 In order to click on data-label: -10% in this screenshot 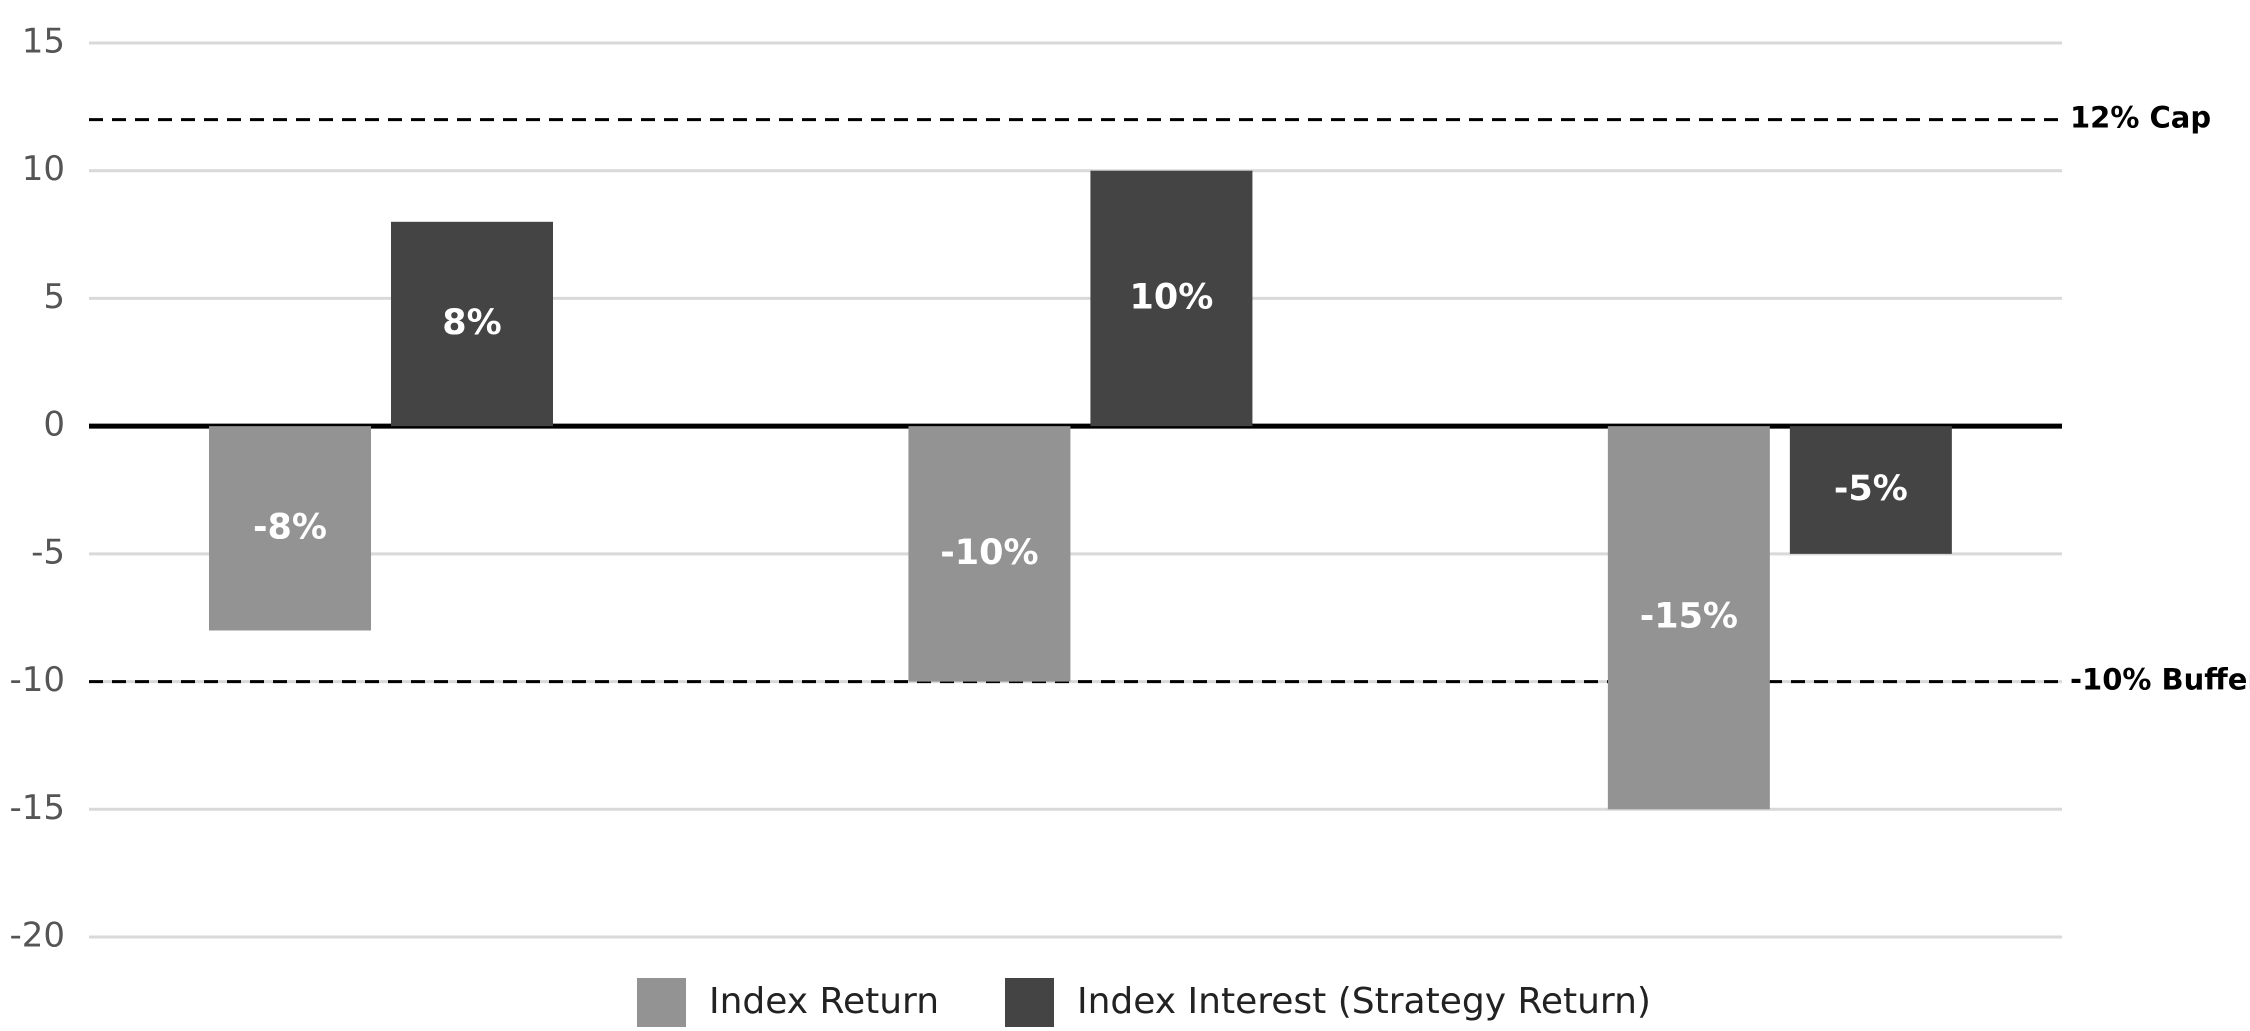, I will do `click(989, 553)`.